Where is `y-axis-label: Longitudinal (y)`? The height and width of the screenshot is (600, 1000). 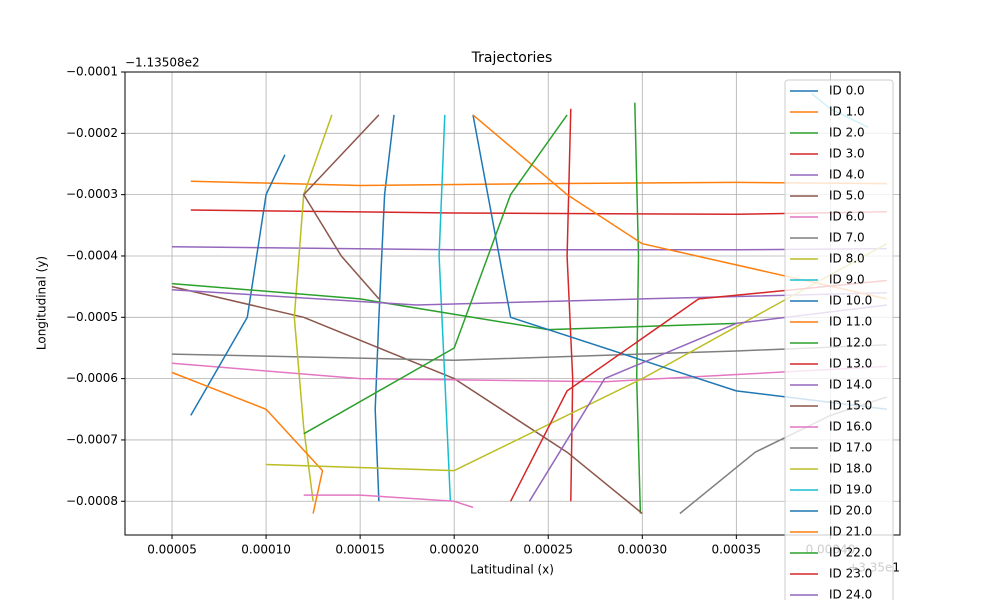
y-axis-label: Longitudinal (y) is located at coordinates (42, 303).